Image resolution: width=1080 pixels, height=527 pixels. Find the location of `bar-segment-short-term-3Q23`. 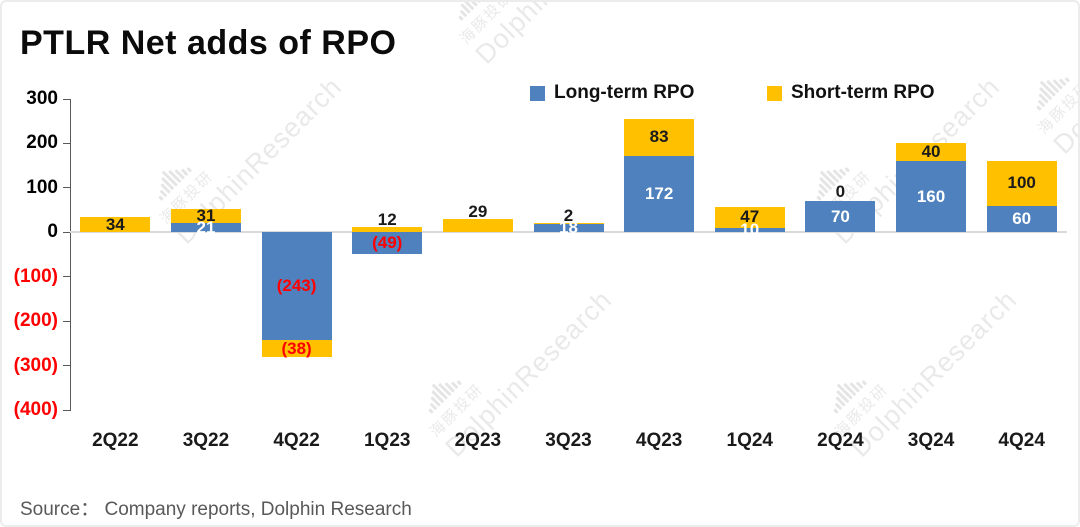

bar-segment-short-term-3Q23 is located at coordinates (568, 224).